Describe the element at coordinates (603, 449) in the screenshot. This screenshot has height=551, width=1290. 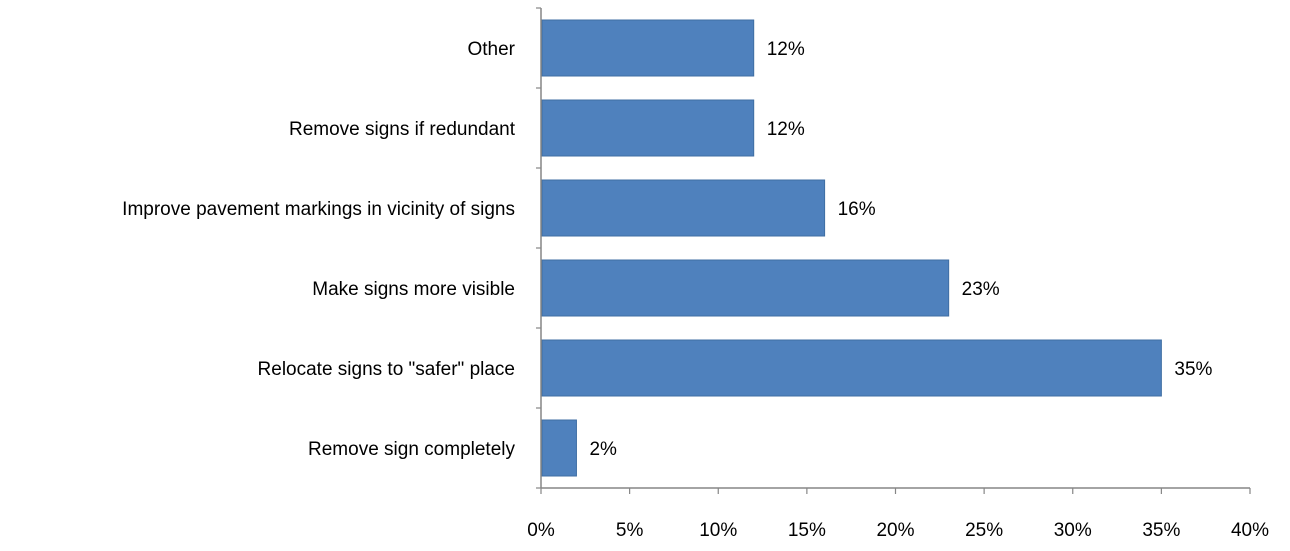
I see `data-label: 2%` at that location.